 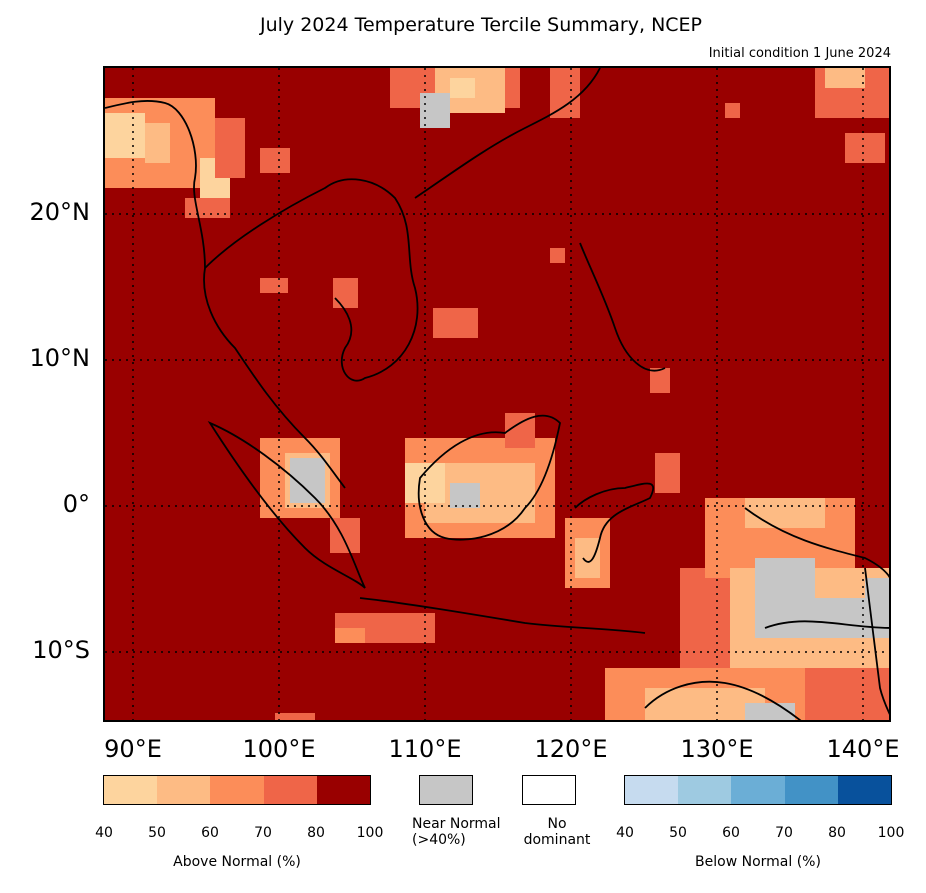 What do you see at coordinates (263, 833) in the screenshot?
I see `above-tick-70: 70` at bounding box center [263, 833].